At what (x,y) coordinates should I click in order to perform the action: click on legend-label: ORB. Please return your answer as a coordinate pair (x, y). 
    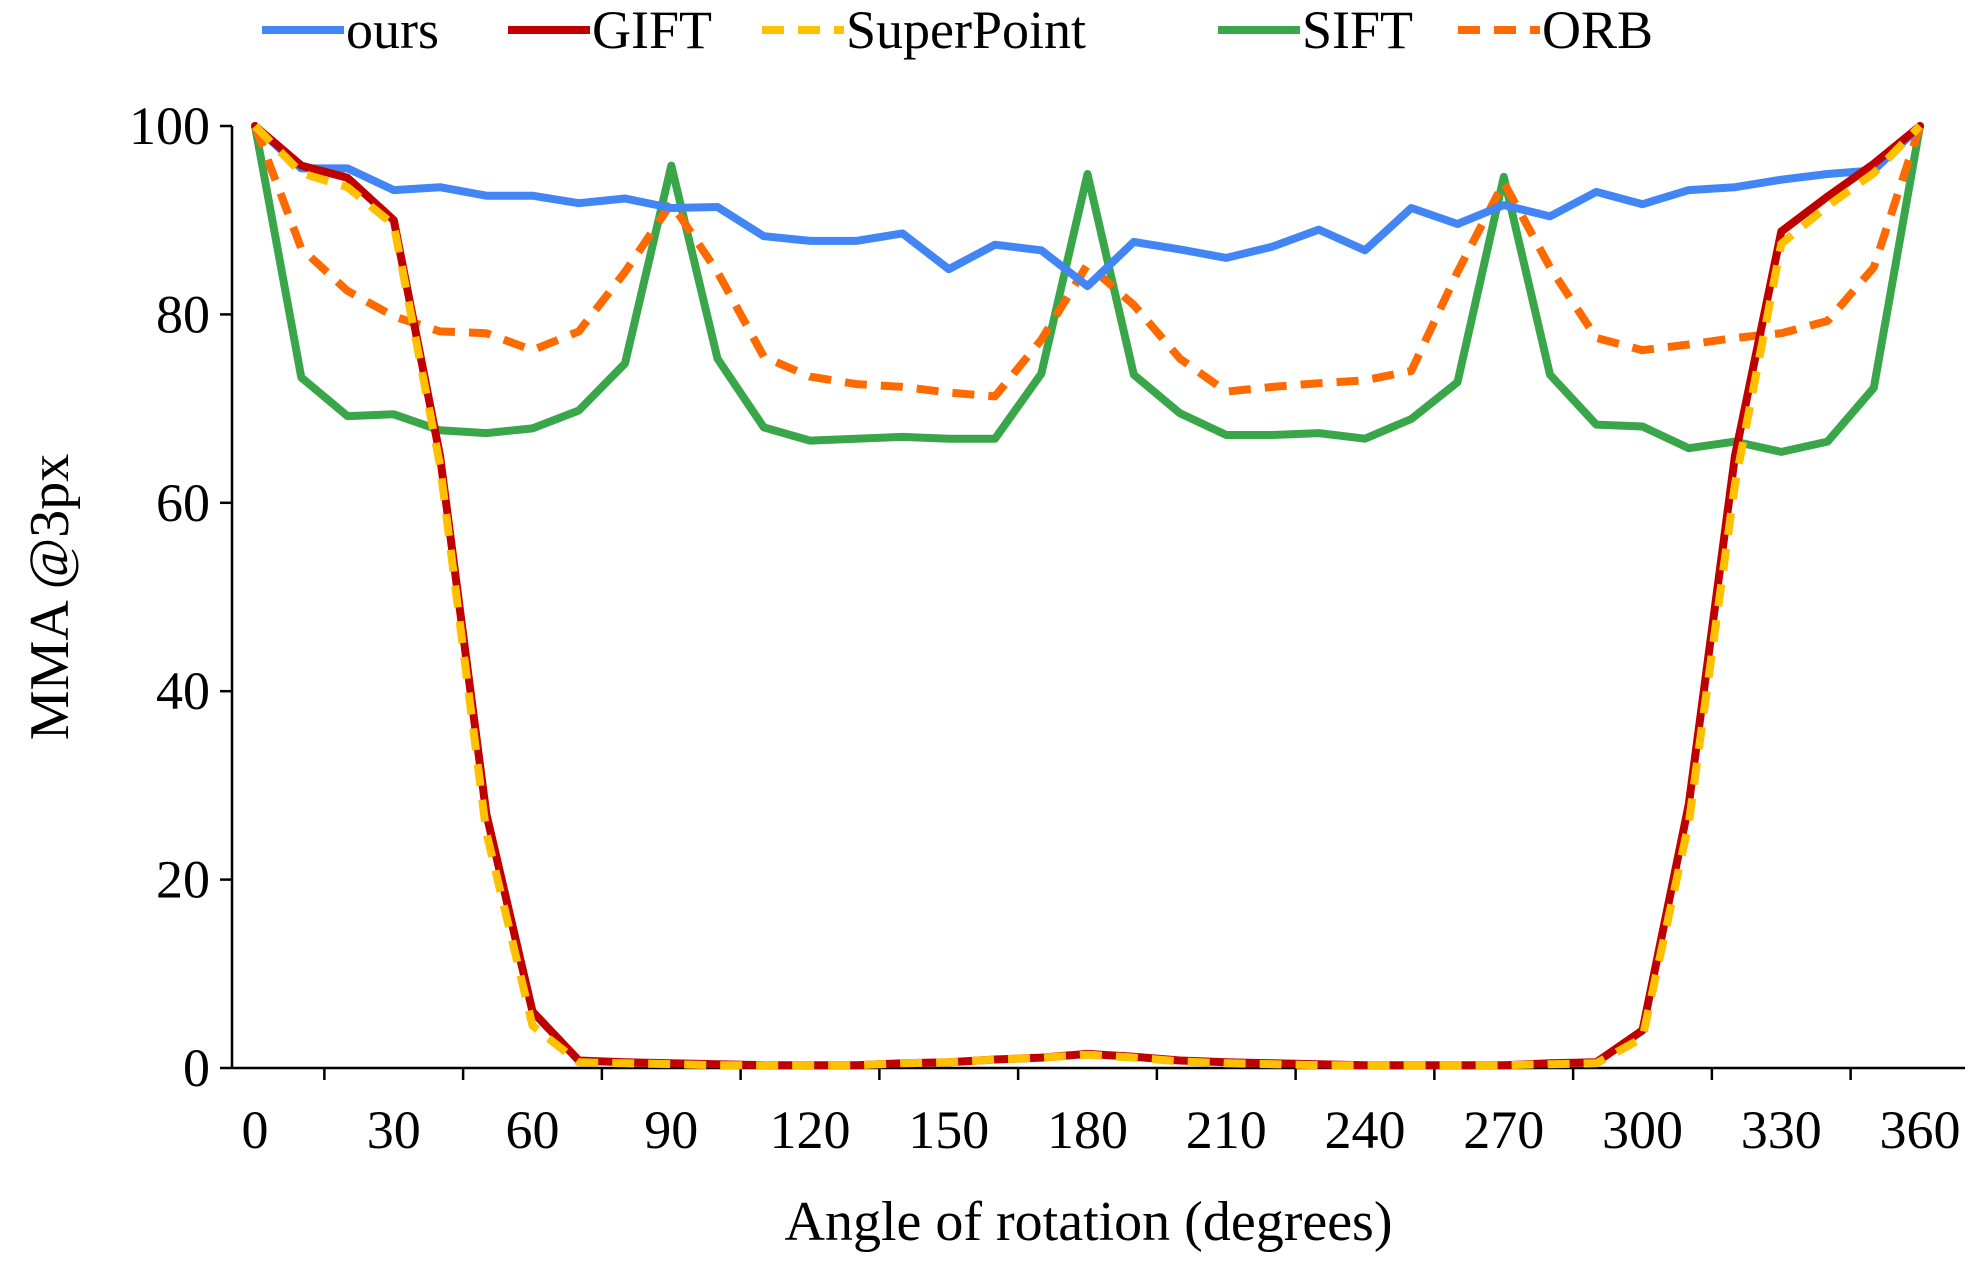
    Looking at the image, I should click on (1597, 30).